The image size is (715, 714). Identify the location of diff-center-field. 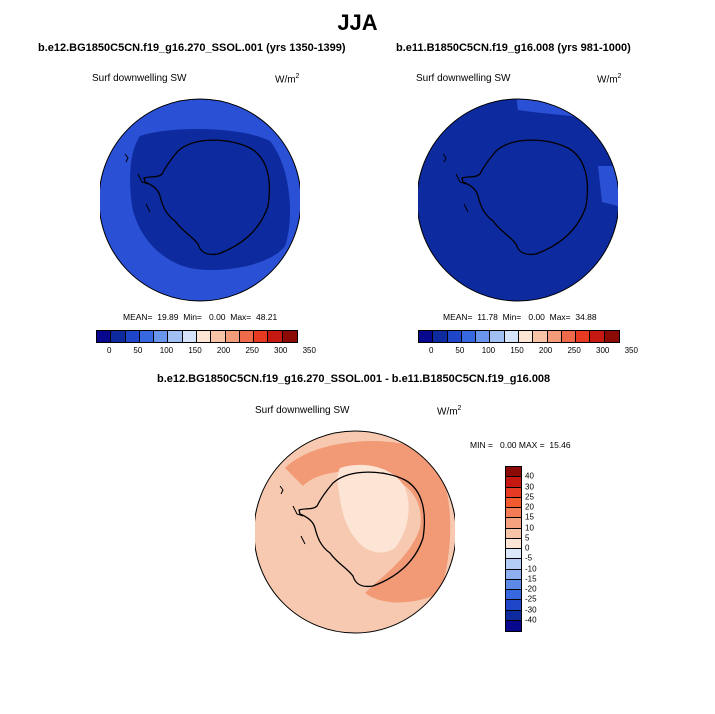
(373, 508).